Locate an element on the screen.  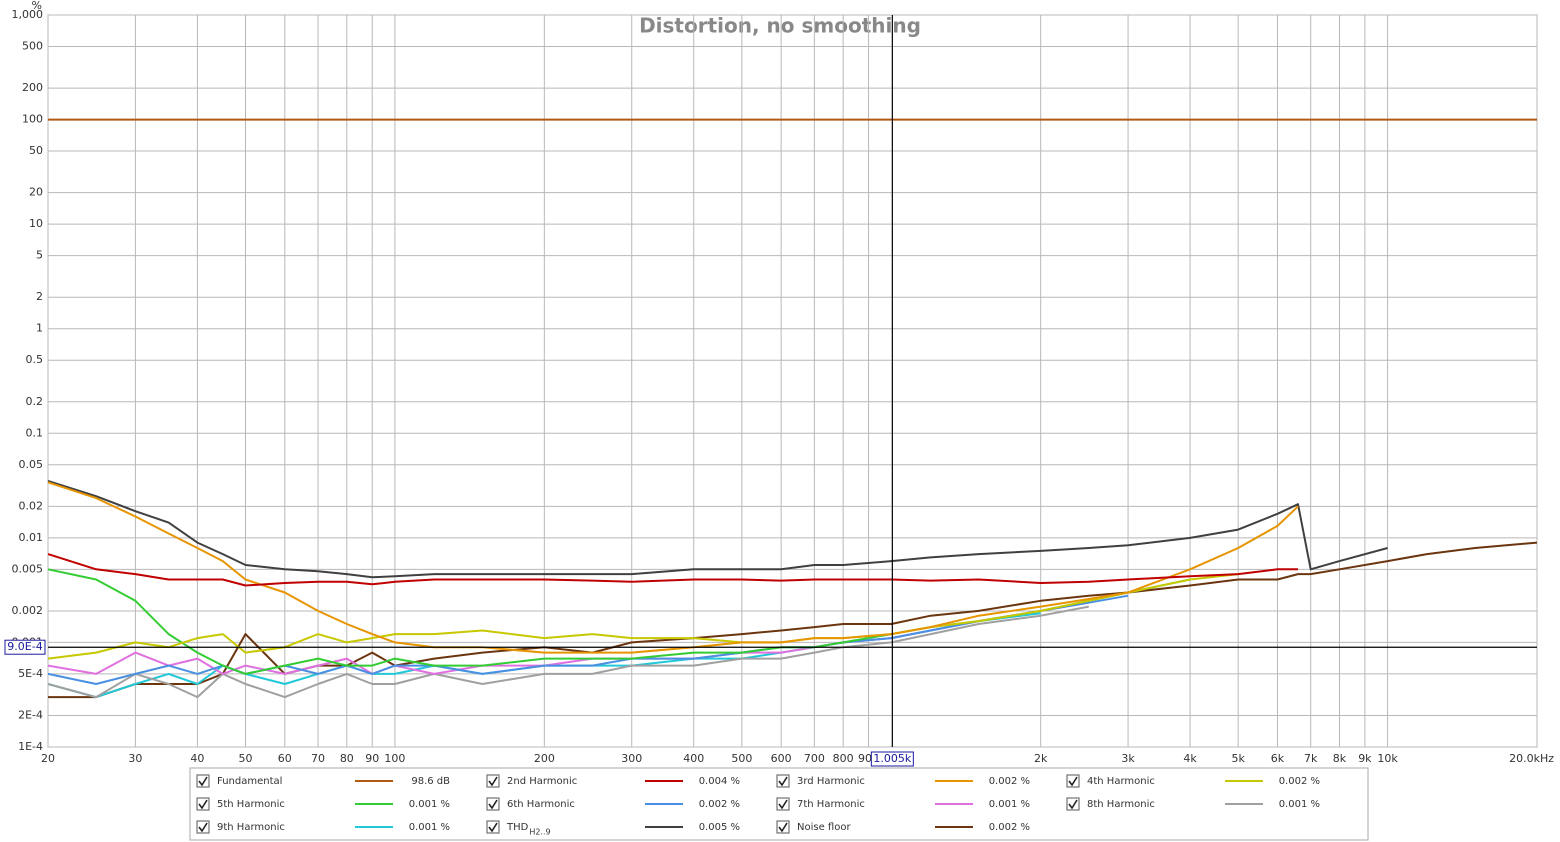
x-tick-label: 800 is located at coordinates (843, 758).